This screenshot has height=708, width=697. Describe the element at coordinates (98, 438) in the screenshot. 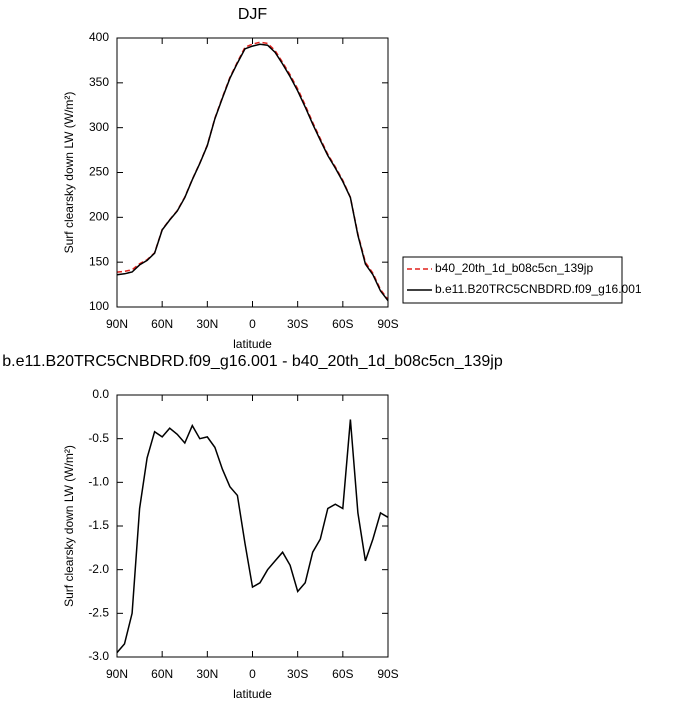

I see `y-tick-label: -0.5` at that location.